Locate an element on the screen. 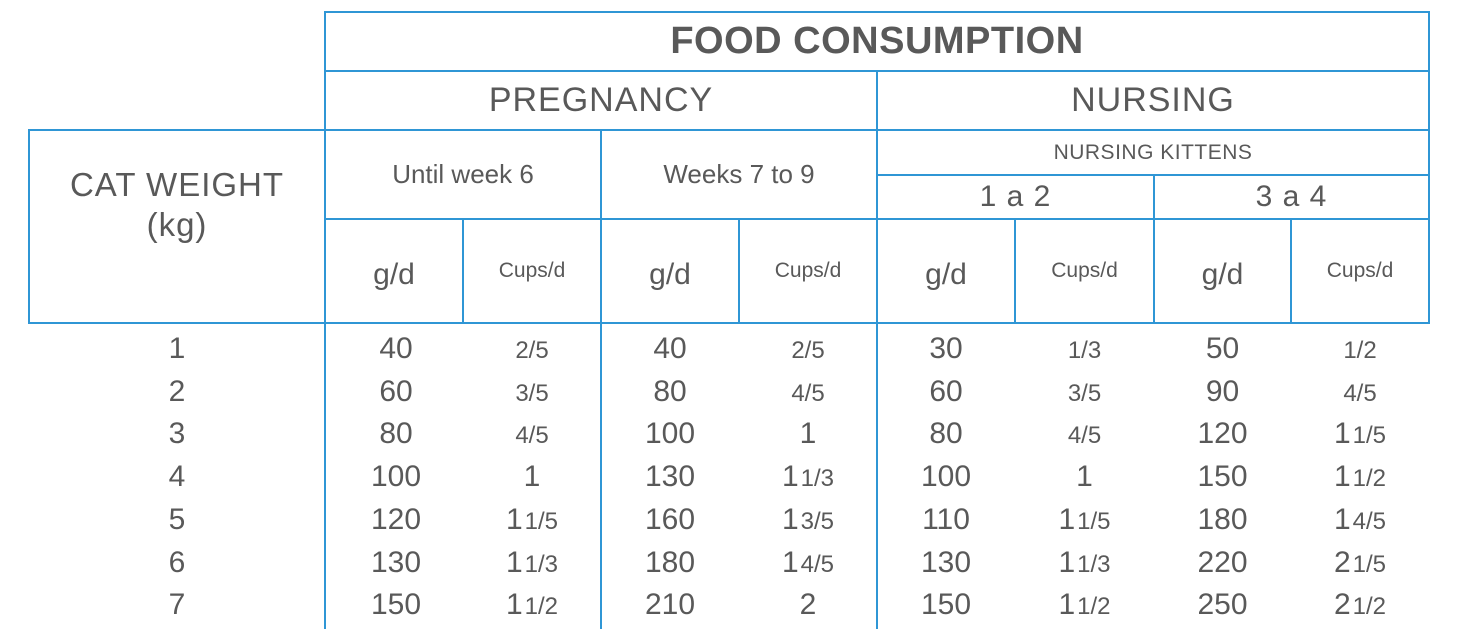  table-cell: 110 is located at coordinates (946, 519).